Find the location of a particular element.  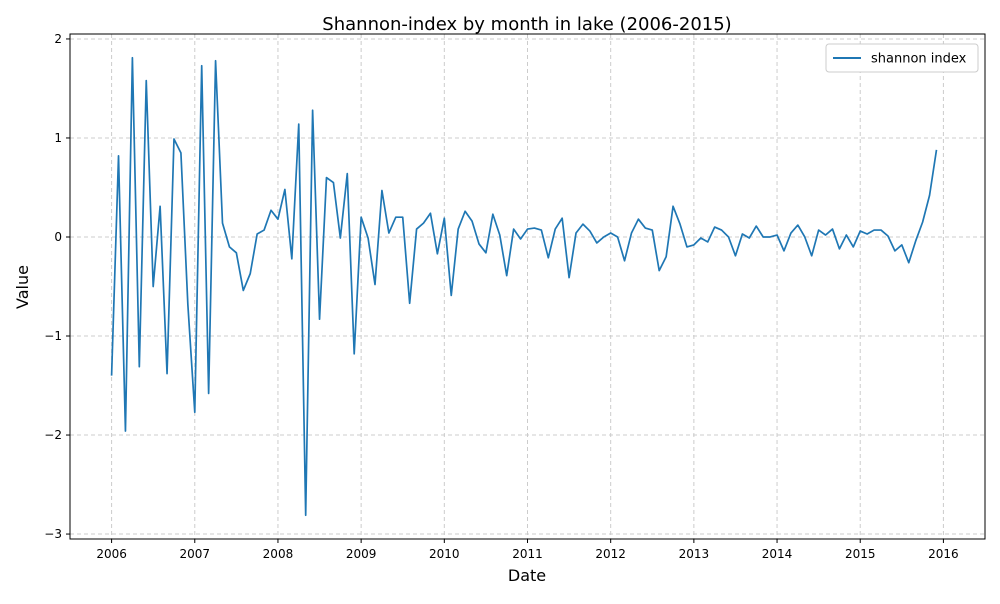

y-tick-label: 2 is located at coordinates (58, 39).